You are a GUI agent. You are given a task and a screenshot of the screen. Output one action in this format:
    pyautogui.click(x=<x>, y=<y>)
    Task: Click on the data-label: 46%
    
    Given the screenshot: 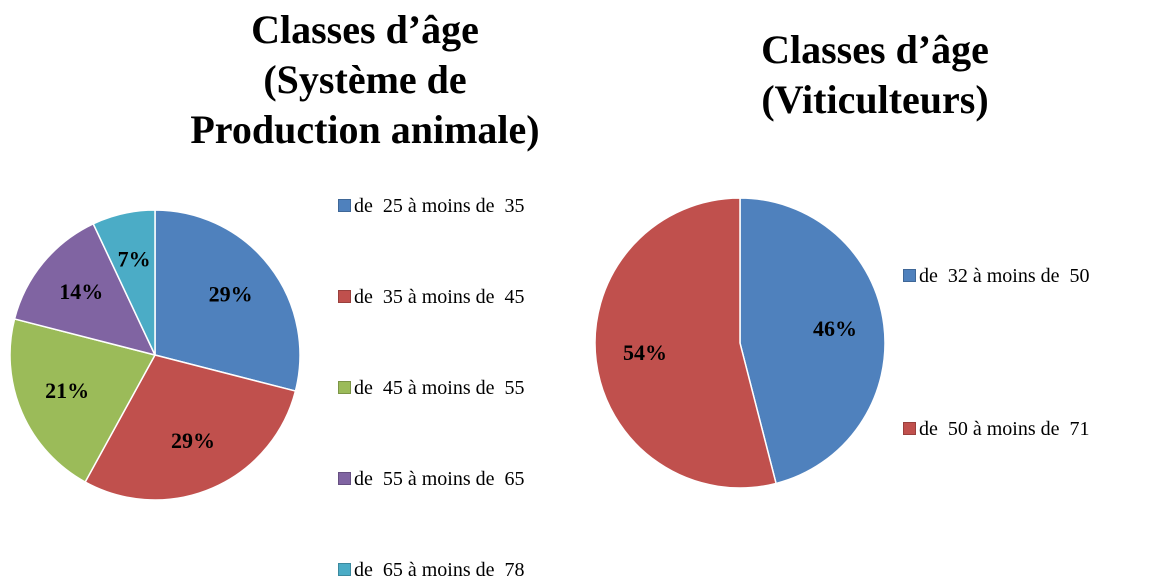 What is the action you would take?
    pyautogui.click(x=835, y=328)
    